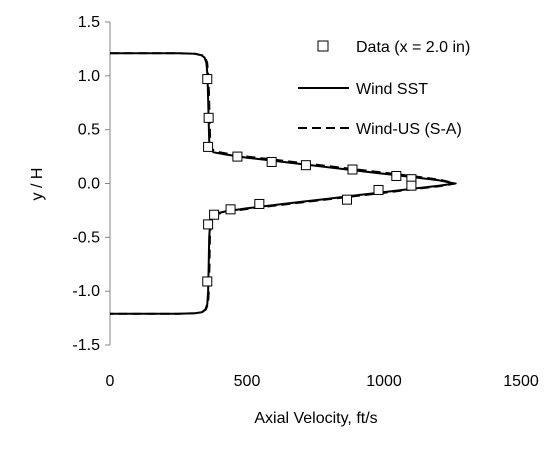  I want to click on x-tick-label: 1500, so click(521, 381).